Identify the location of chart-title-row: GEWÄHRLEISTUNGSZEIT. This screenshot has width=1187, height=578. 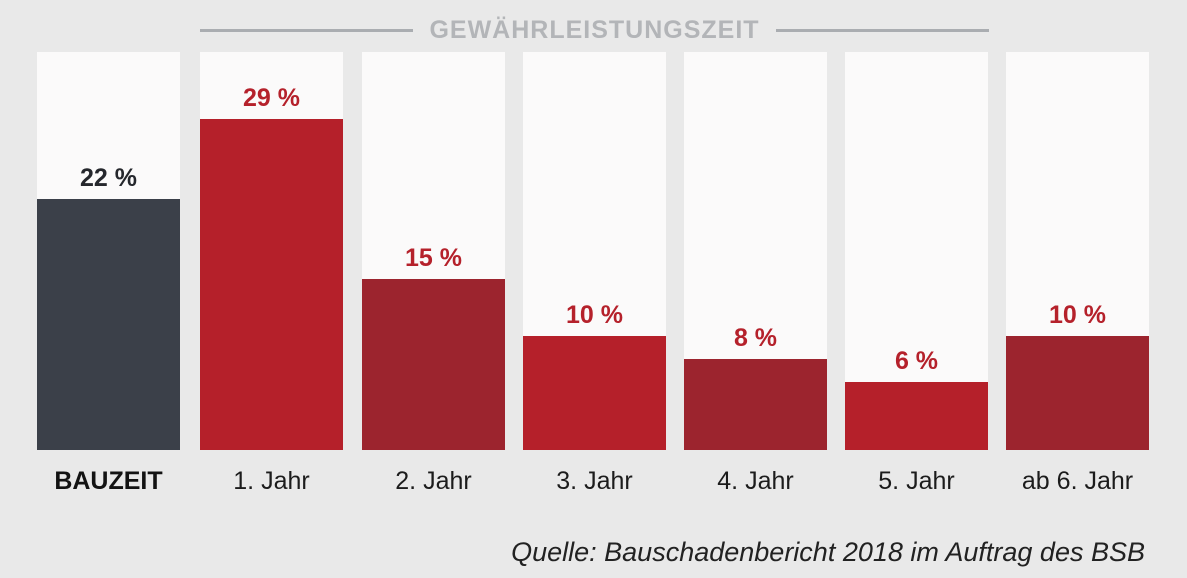
(595, 30).